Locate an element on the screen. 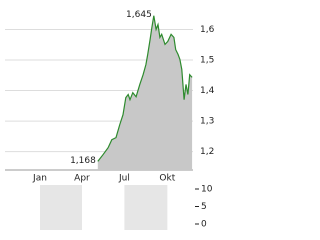 This screenshot has width=320, height=240. y-tick-label: 0 is located at coordinates (204, 225).